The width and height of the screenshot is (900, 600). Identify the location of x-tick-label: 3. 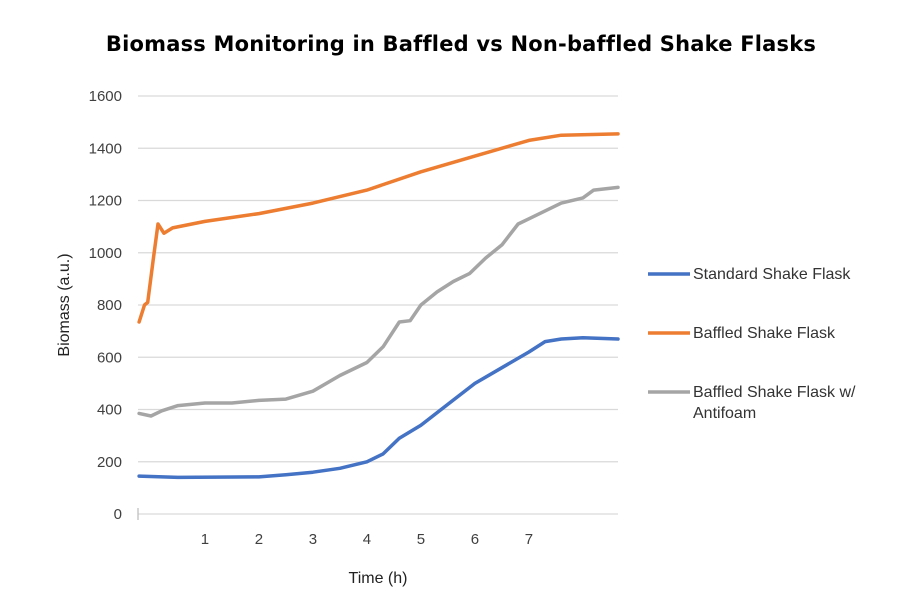
(313, 539).